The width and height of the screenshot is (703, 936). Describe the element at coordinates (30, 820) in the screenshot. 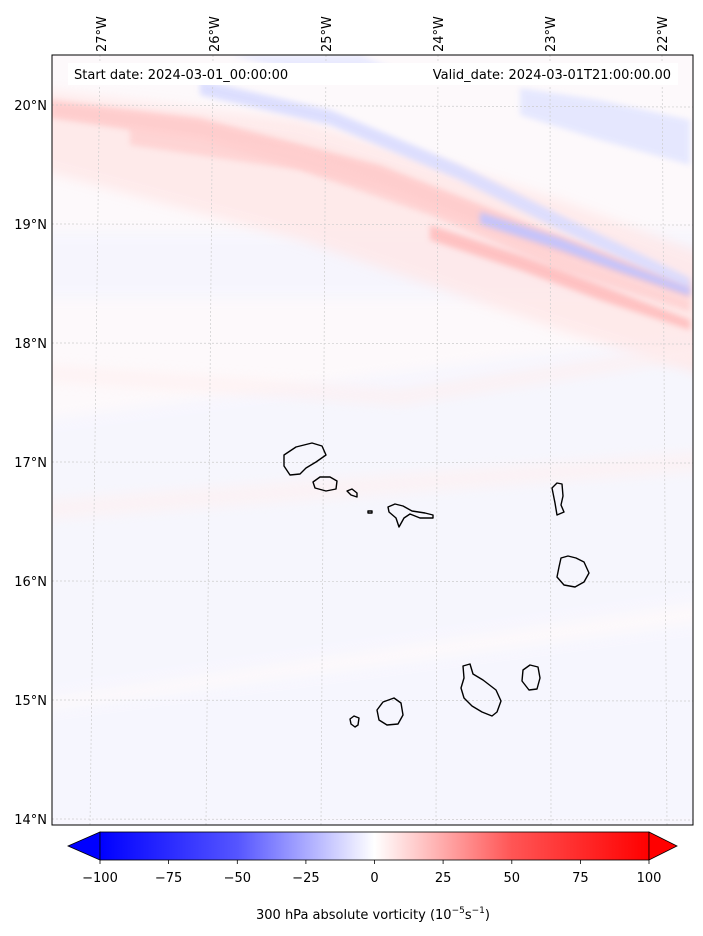

I see `lat-tick-label: 14°N` at that location.